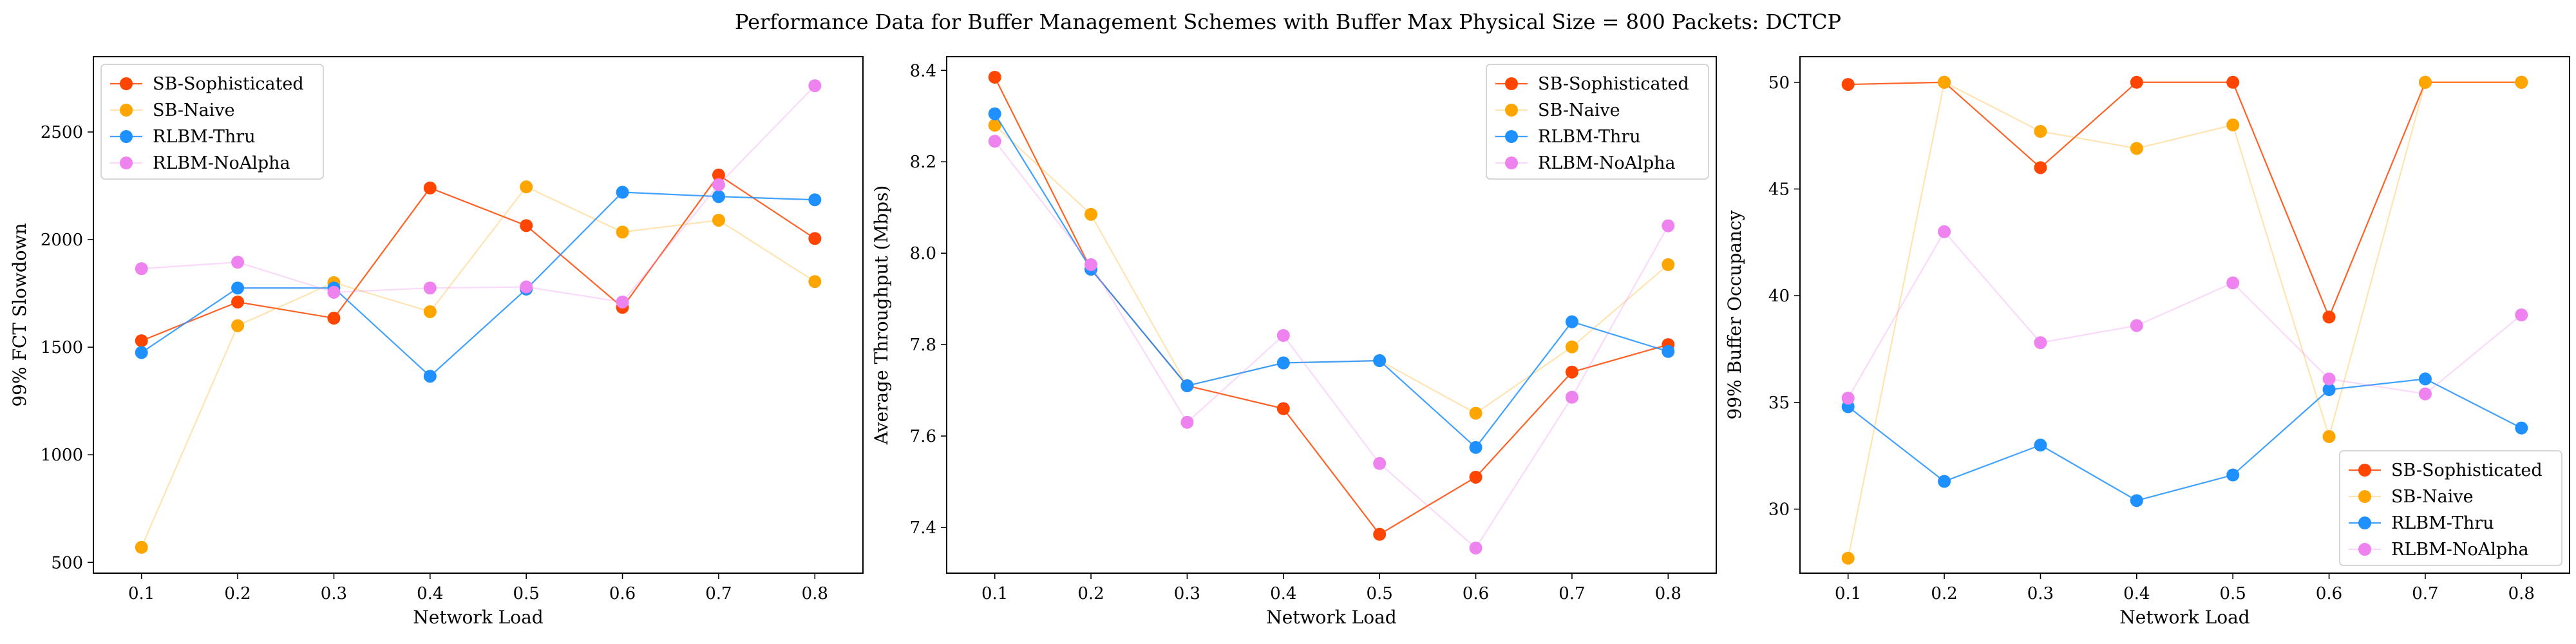  Describe the element at coordinates (1592, 84) in the screenshot. I see `legend-entry: SB-Sophisticated` at that location.